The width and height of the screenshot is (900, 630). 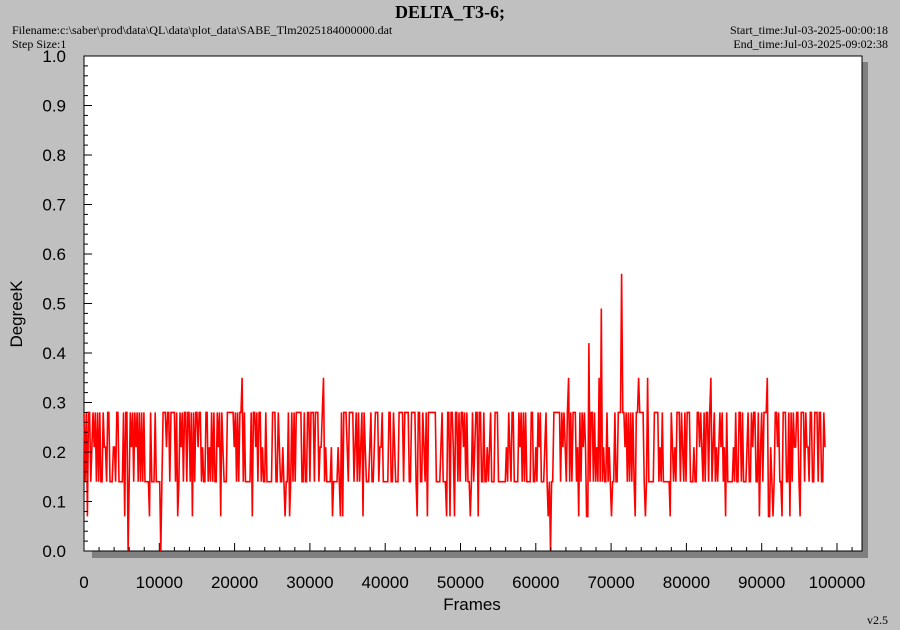 I want to click on y-axis-label: DegreeK, so click(x=16, y=314).